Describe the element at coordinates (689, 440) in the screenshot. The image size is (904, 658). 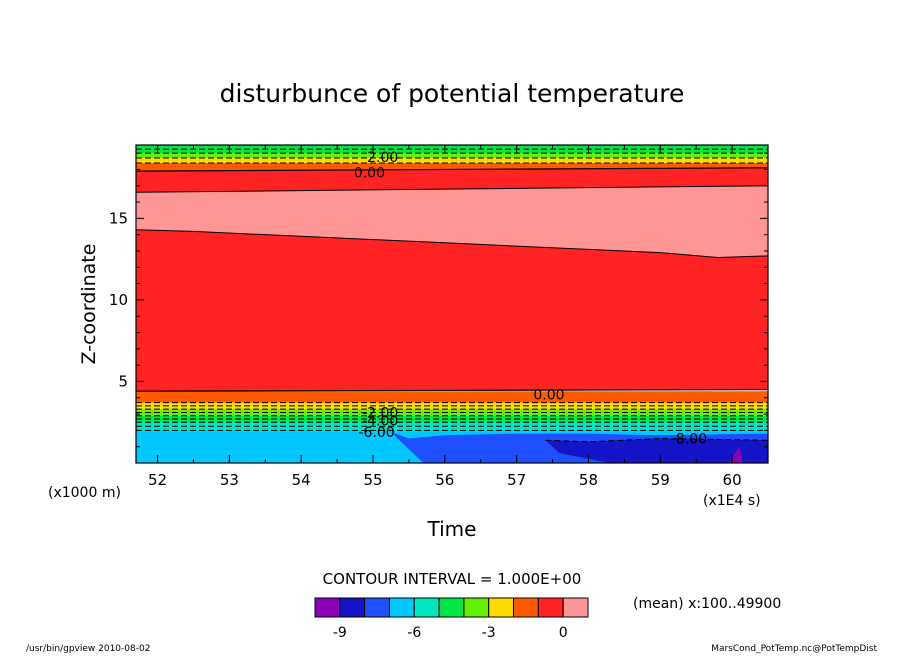
I see `contour-label-6: -8.00` at that location.